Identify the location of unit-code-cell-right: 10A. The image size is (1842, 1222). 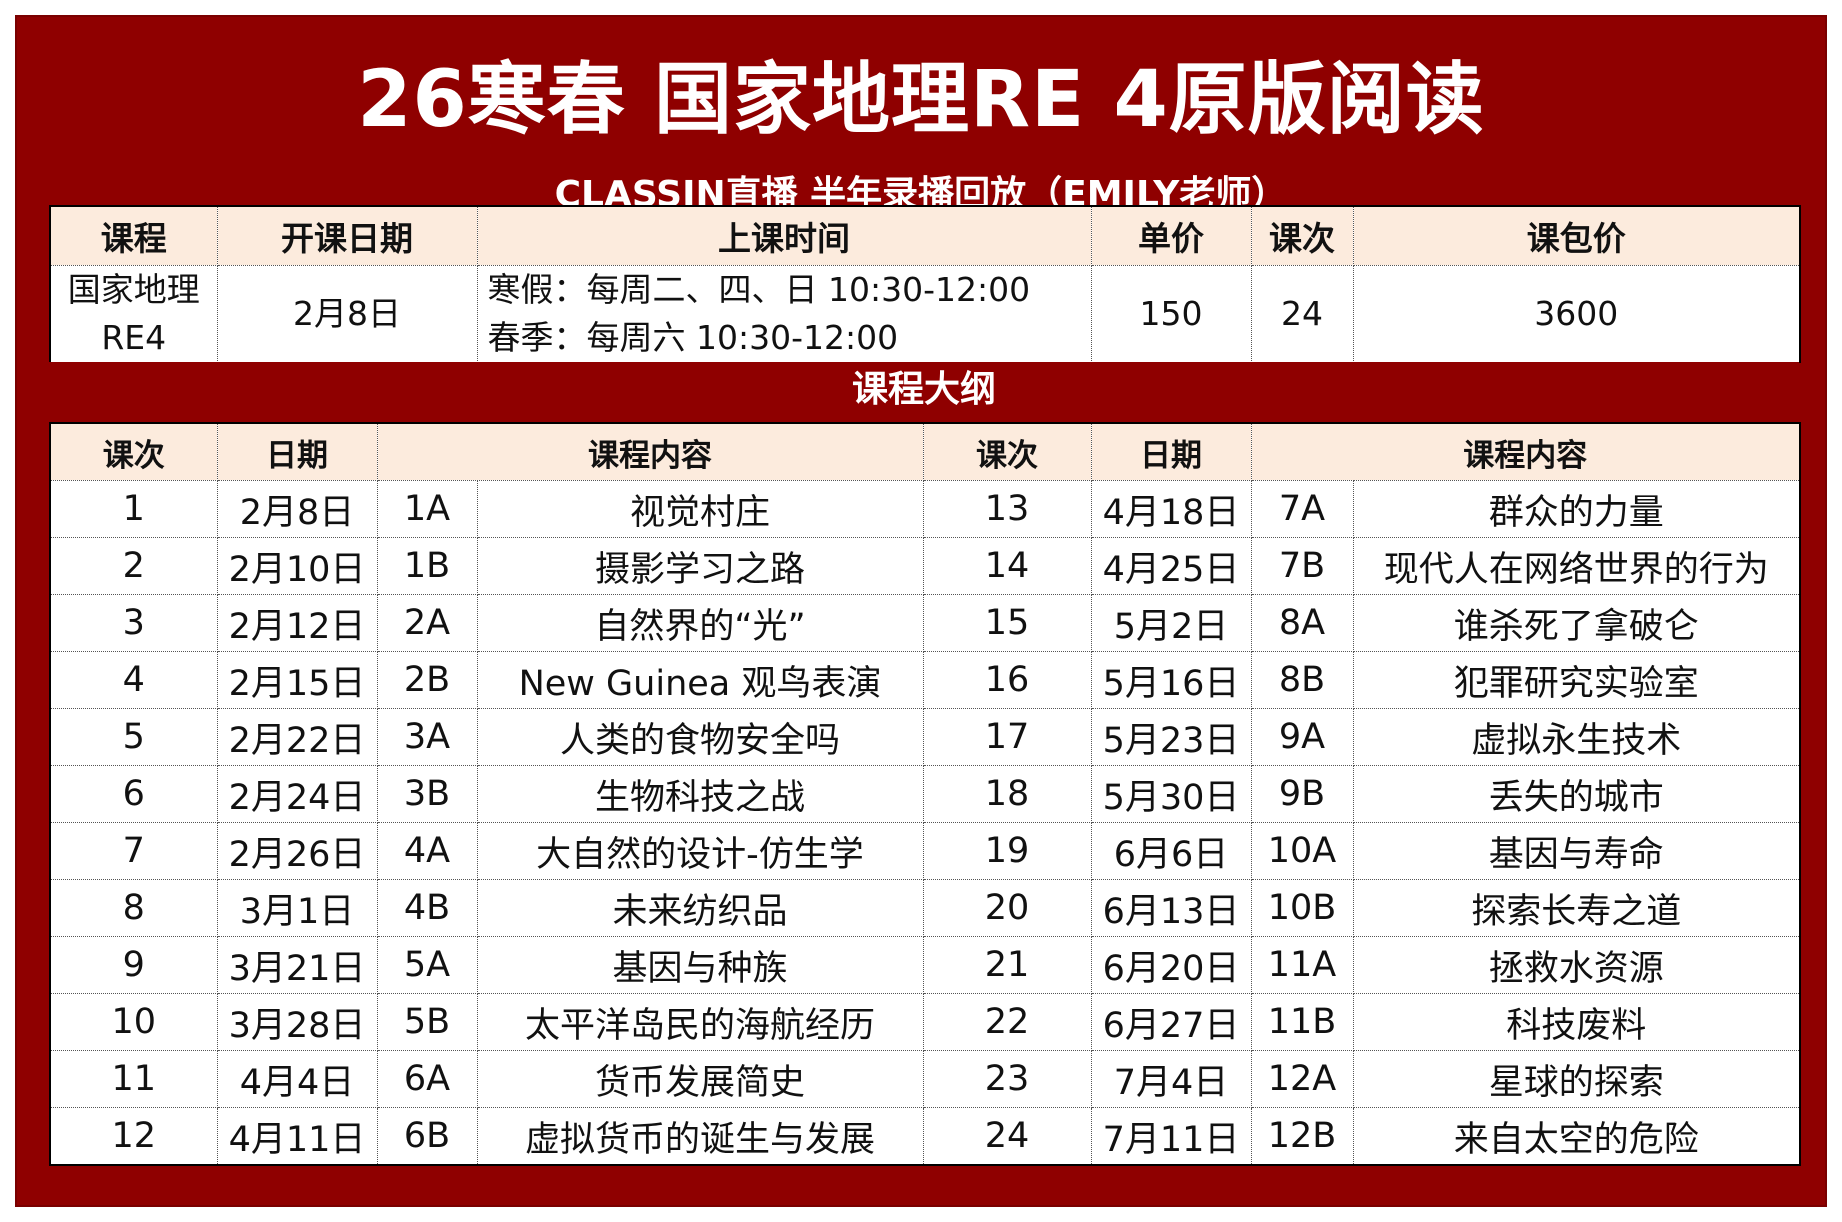
(1302, 851).